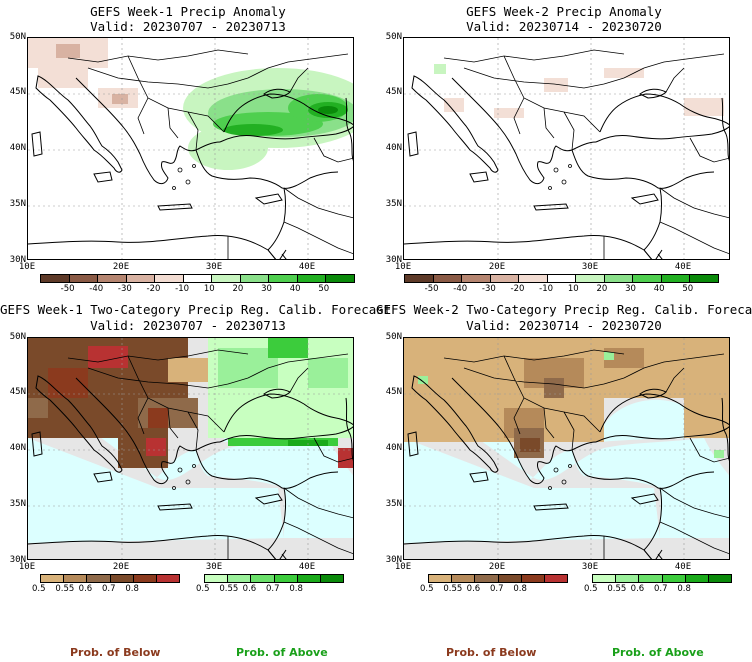 The image size is (752, 662). I want to click on colorbar-tick-label: 30, so click(630, 289).